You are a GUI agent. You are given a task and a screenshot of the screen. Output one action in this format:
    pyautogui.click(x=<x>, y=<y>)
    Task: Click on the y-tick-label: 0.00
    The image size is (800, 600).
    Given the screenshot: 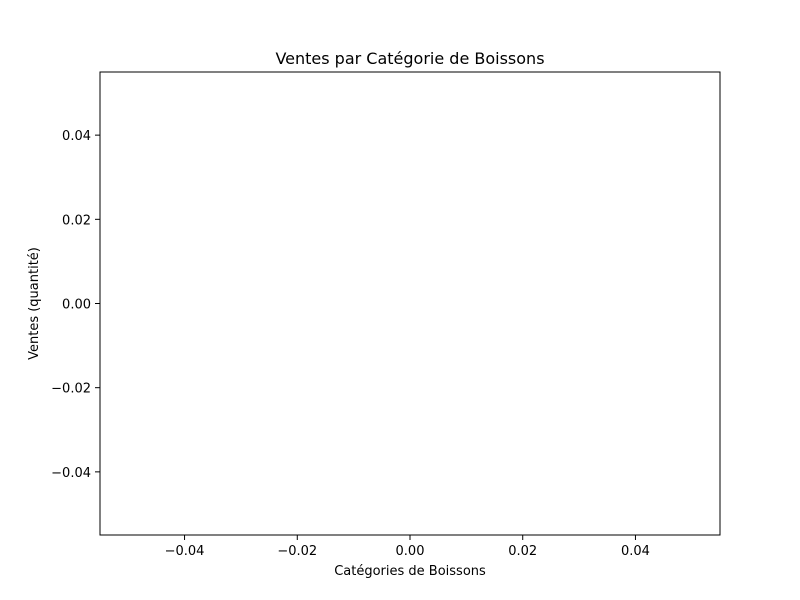 What is the action you would take?
    pyautogui.click(x=76, y=305)
    